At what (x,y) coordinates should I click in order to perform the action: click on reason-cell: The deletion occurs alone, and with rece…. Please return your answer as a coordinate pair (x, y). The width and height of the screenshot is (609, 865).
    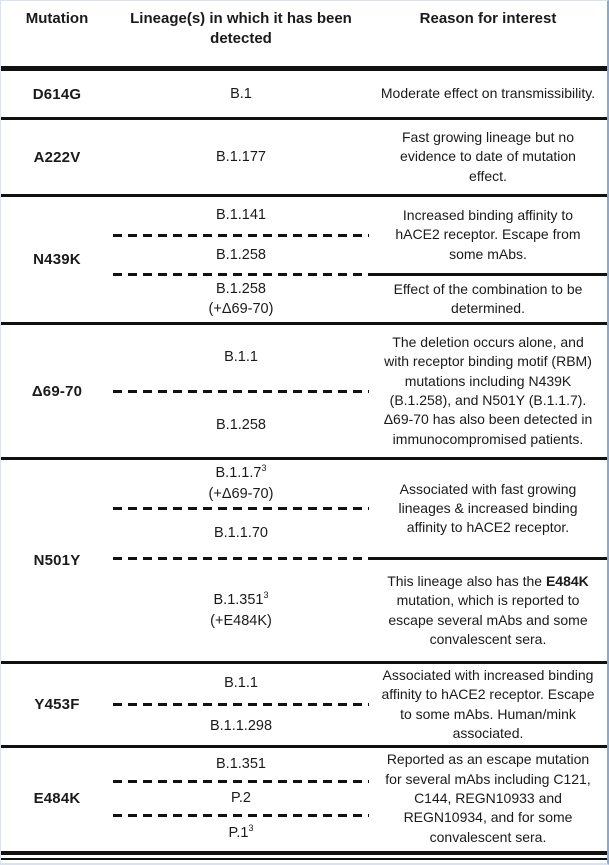
    Looking at the image, I should click on (488, 391).